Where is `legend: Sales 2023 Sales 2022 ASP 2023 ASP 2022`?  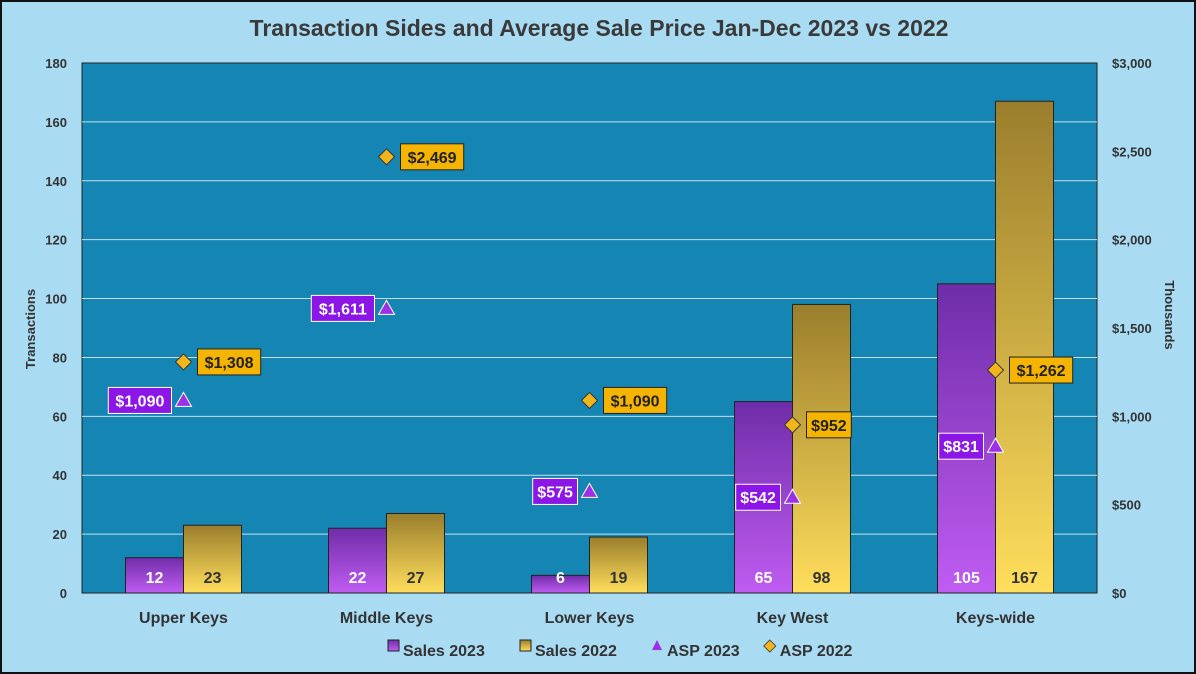
legend: Sales 2023 Sales 2022 ASP 2023 ASP 2022 is located at coordinates (620, 649).